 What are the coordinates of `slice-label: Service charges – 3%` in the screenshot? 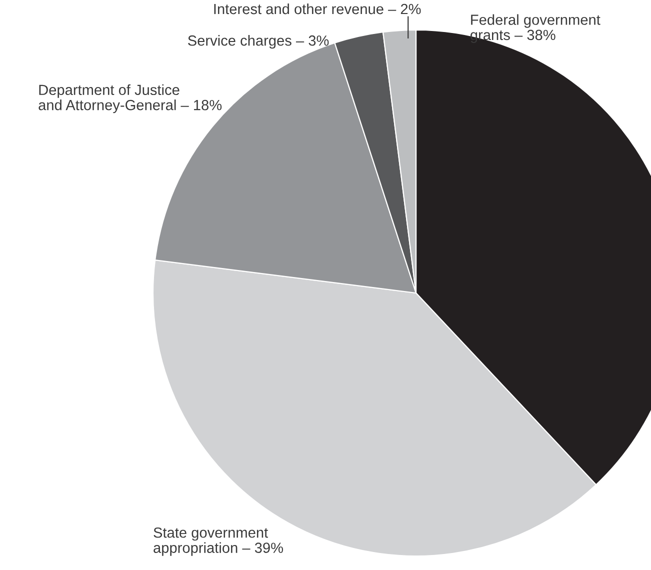 It's located at (258, 42).